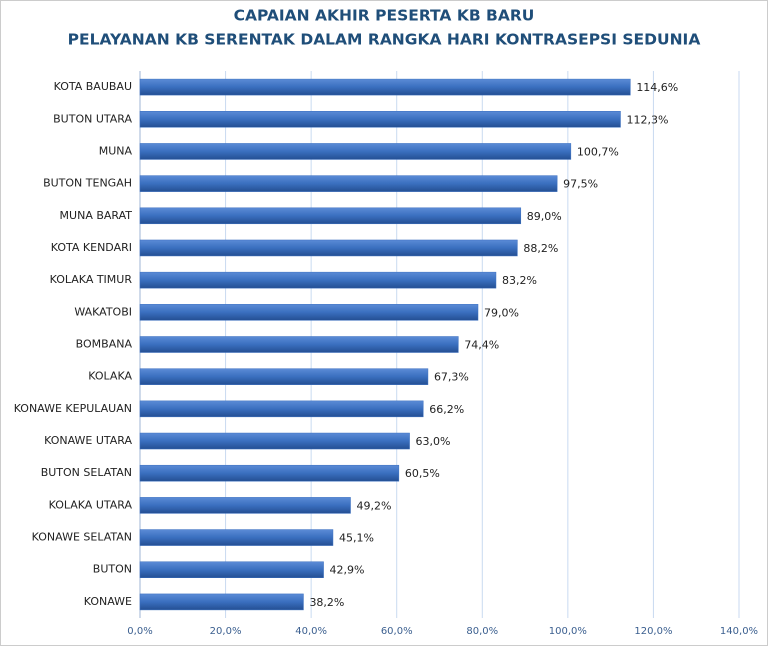 The image size is (768, 646). Describe the element at coordinates (568, 631) in the screenshot. I see `x-tick-label: 100,0%` at that location.